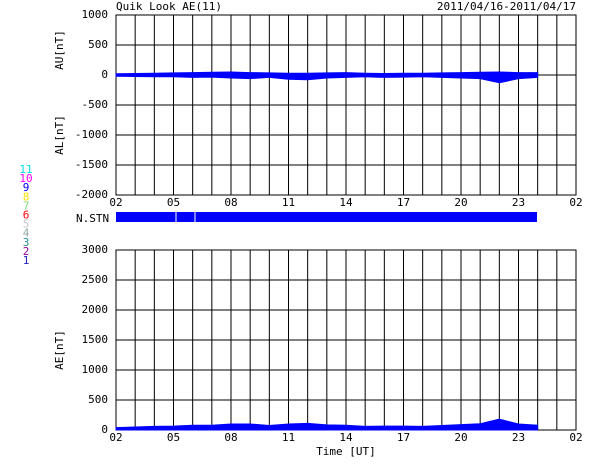 Image resolution: width=590 pixels, height=464 pixels. Describe the element at coordinates (26, 215) in the screenshot. I see `station-legend-label: 6` at that location.